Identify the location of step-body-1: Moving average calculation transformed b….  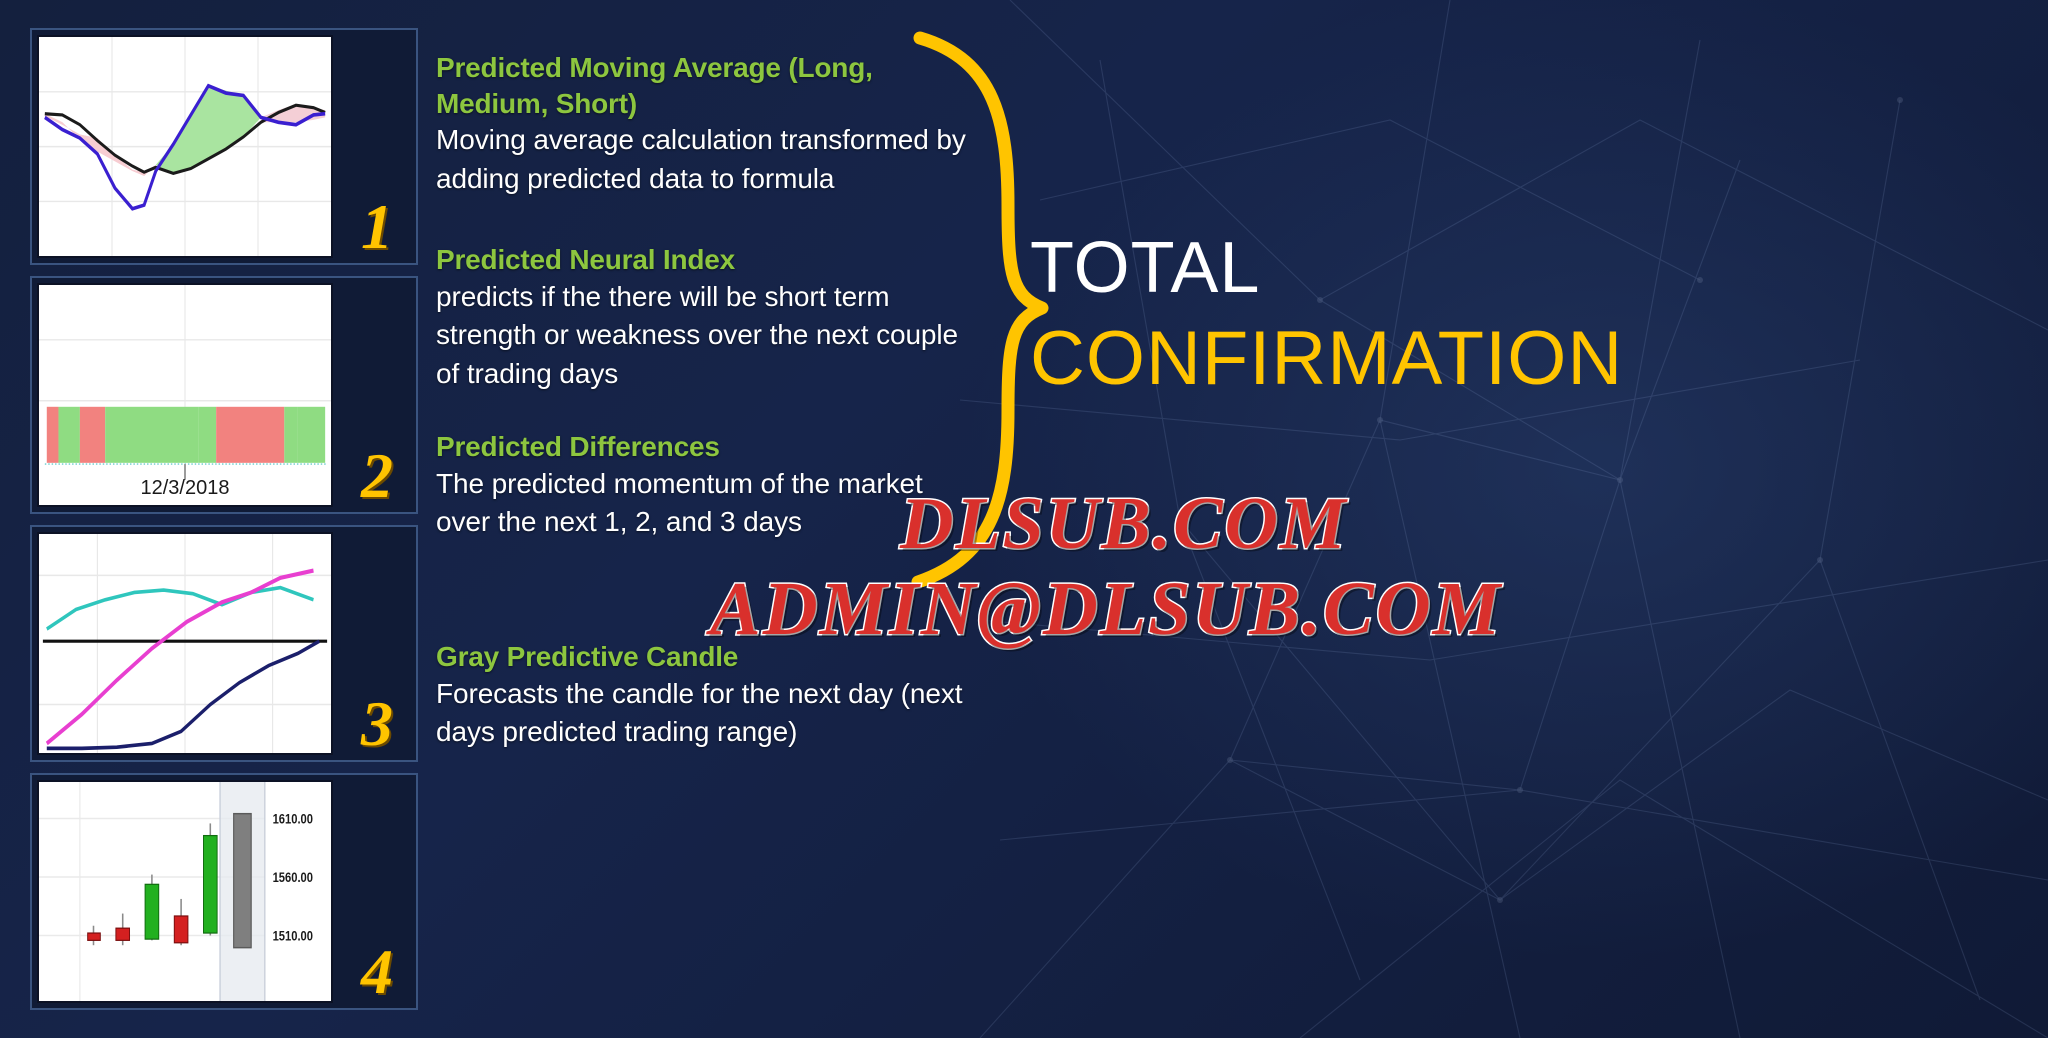
(701, 159).